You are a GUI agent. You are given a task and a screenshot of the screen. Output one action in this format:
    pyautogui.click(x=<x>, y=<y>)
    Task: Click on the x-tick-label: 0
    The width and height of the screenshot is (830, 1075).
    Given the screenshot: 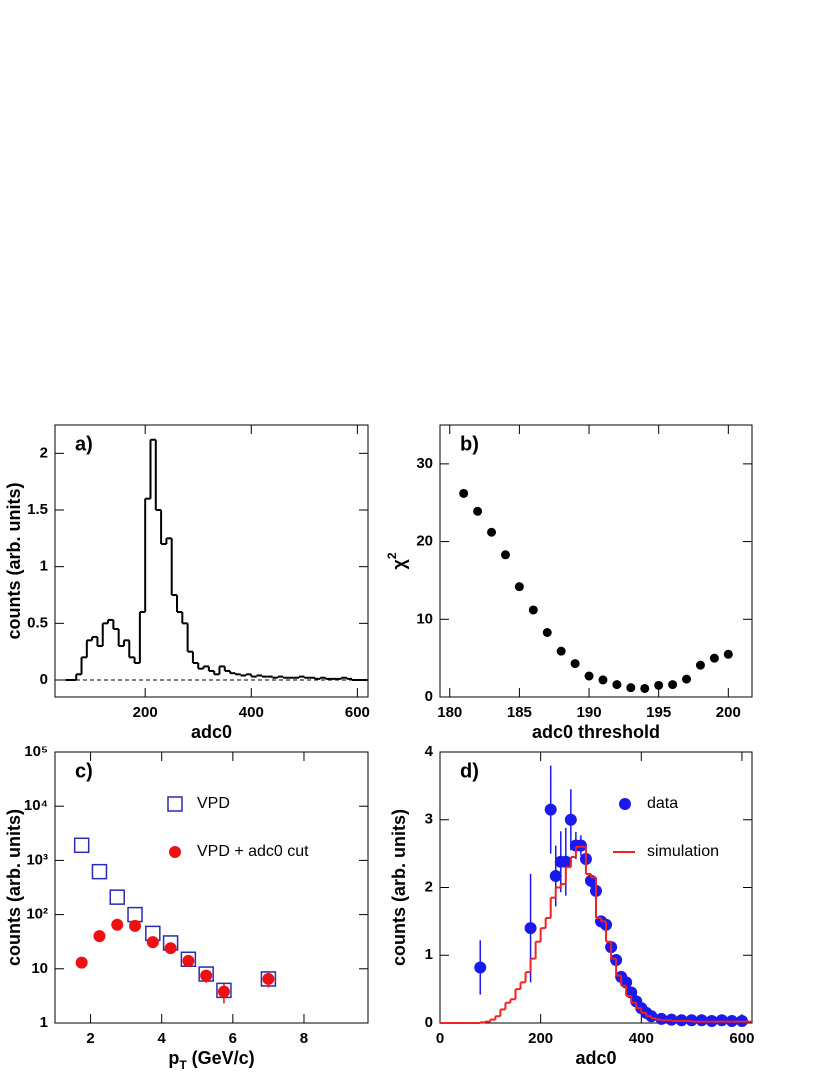 What is the action you would take?
    pyautogui.click(x=440, y=1038)
    